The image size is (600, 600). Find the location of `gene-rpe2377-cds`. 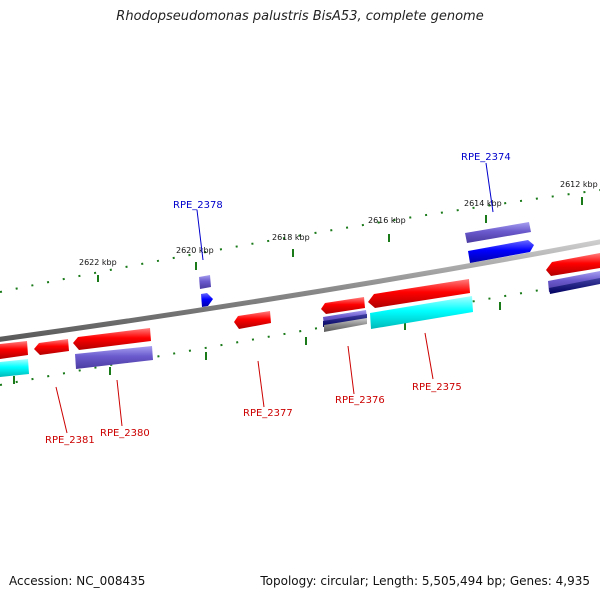

gene-rpe2377-cds is located at coordinates (252, 320).